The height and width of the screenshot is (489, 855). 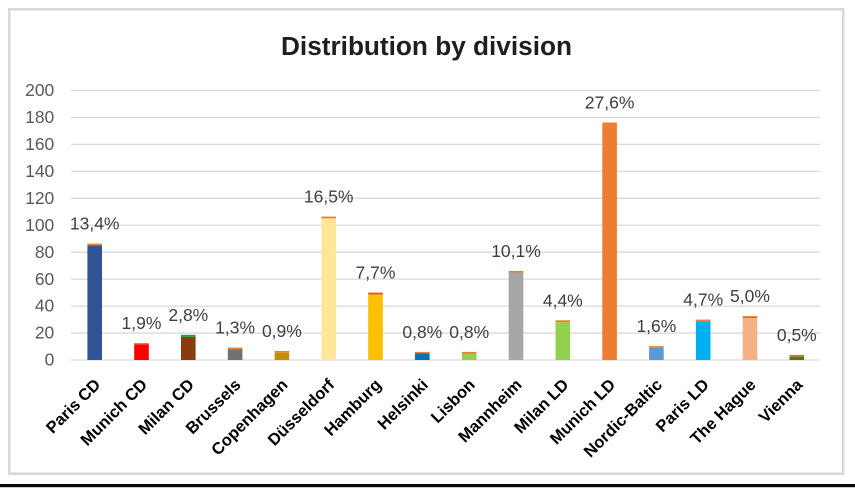 What do you see at coordinates (39, 198) in the screenshot?
I see `svg-text: 120` at bounding box center [39, 198].